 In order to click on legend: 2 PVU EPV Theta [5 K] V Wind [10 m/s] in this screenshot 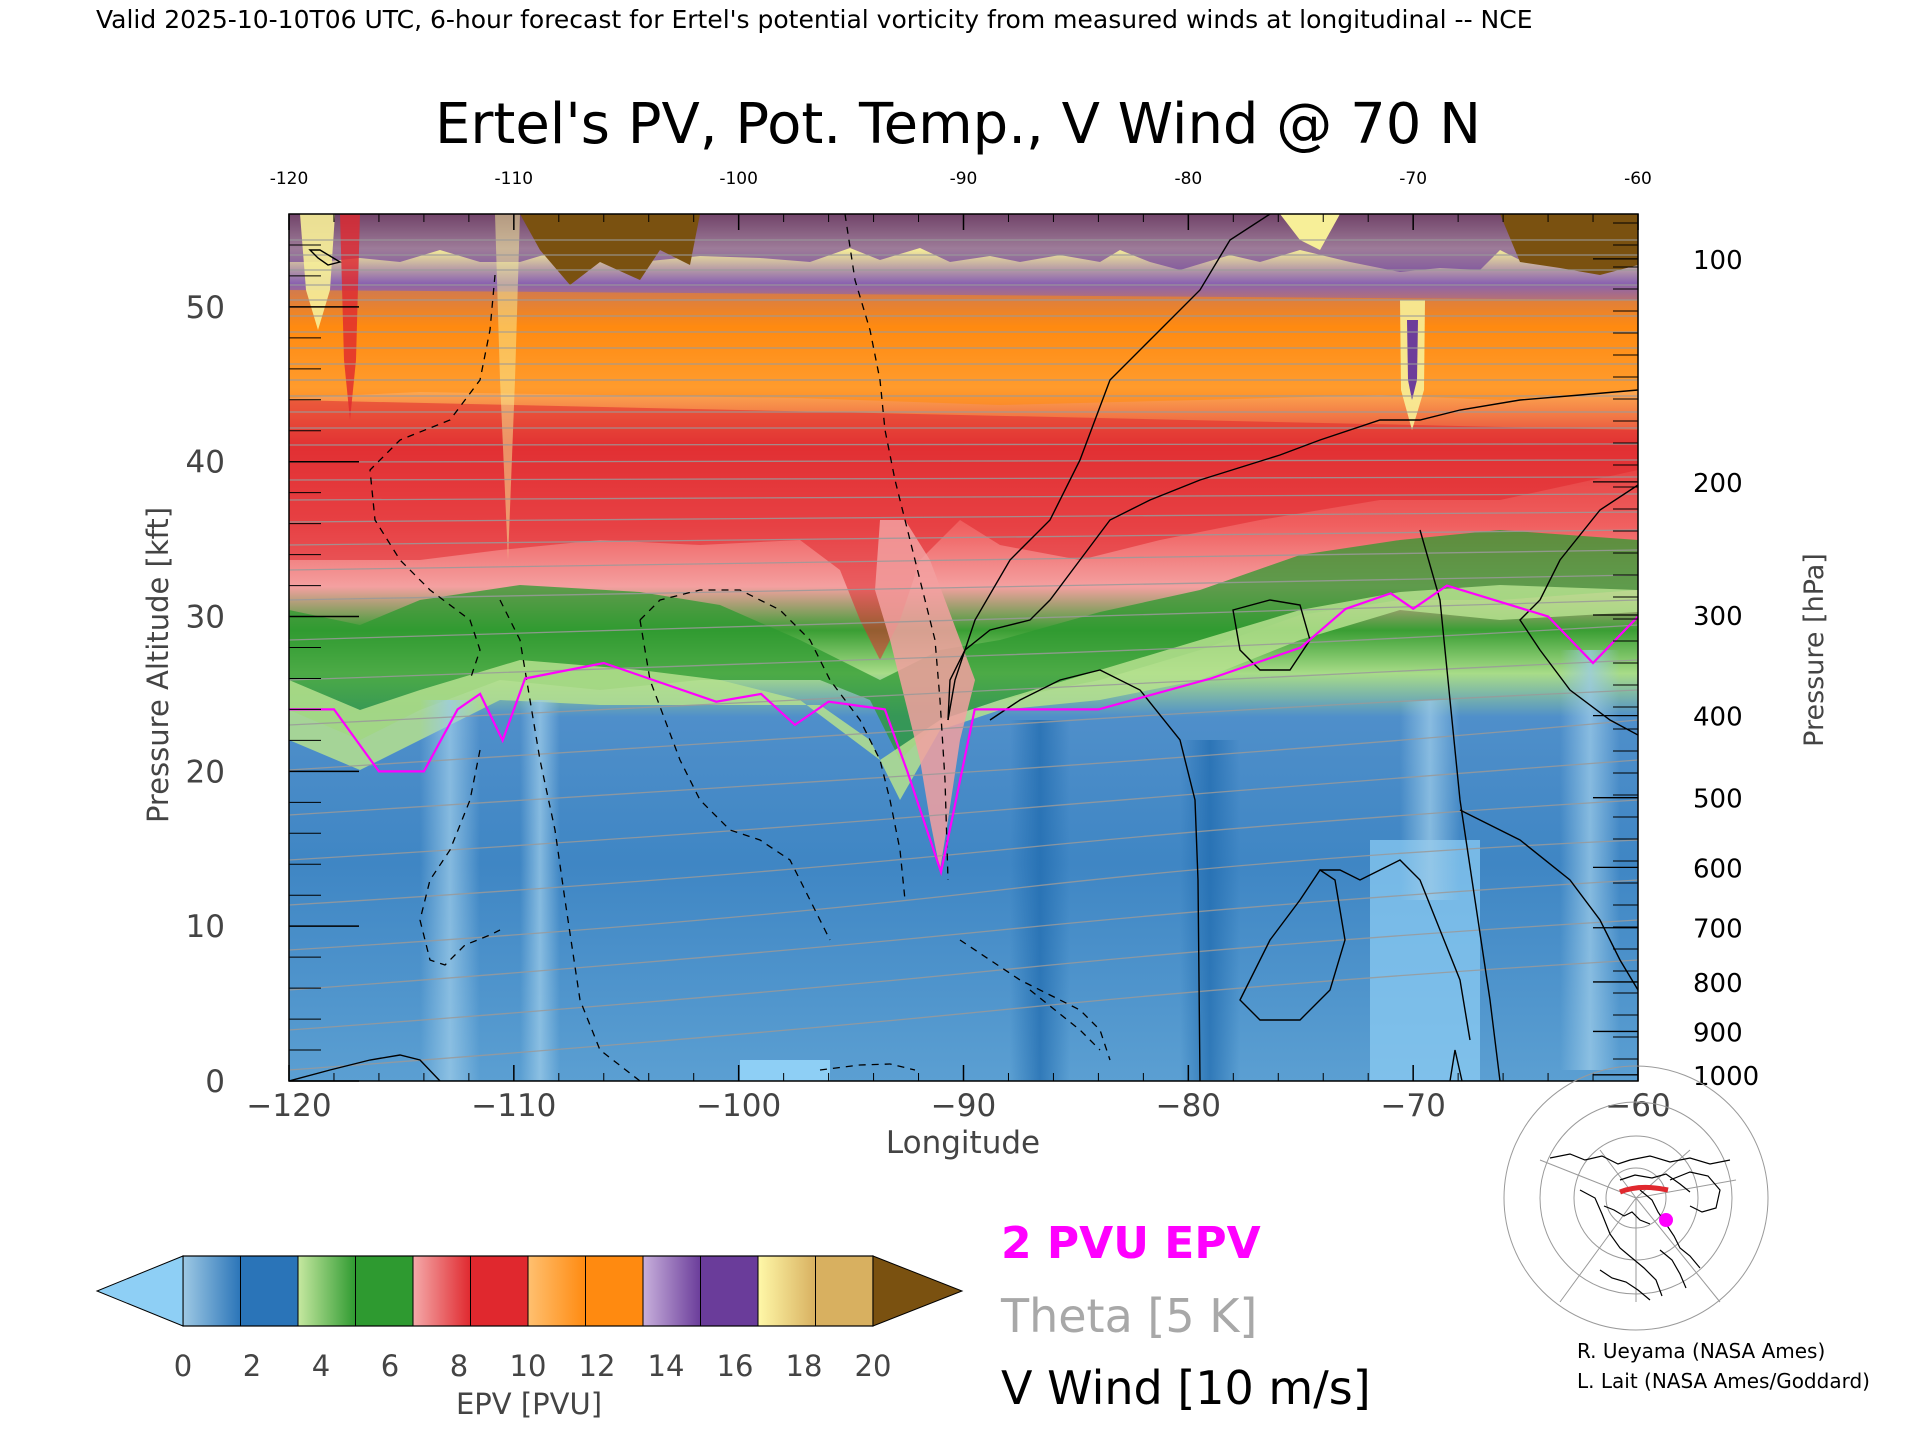, I will do `click(1185, 1316)`.